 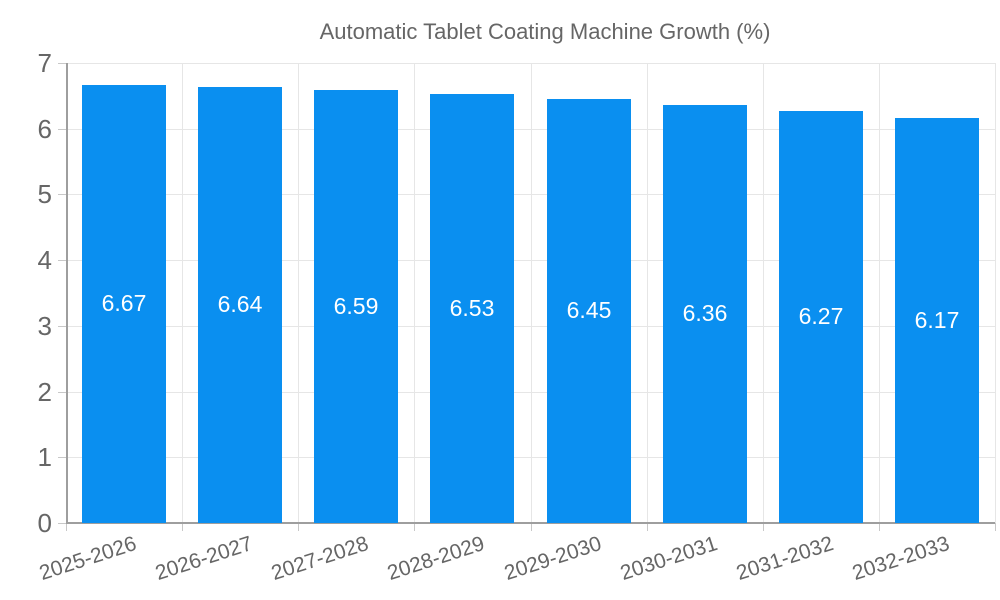 I want to click on bar-2025-2026, so click(x=124, y=304).